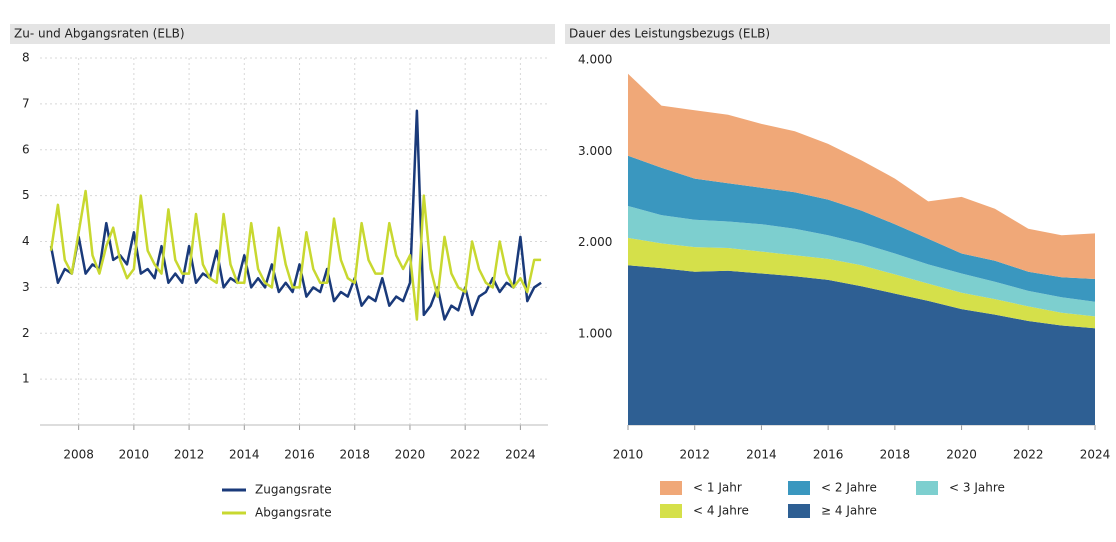  Describe the element at coordinates (26, 195) in the screenshot. I see `y-tick-label: 5` at that location.